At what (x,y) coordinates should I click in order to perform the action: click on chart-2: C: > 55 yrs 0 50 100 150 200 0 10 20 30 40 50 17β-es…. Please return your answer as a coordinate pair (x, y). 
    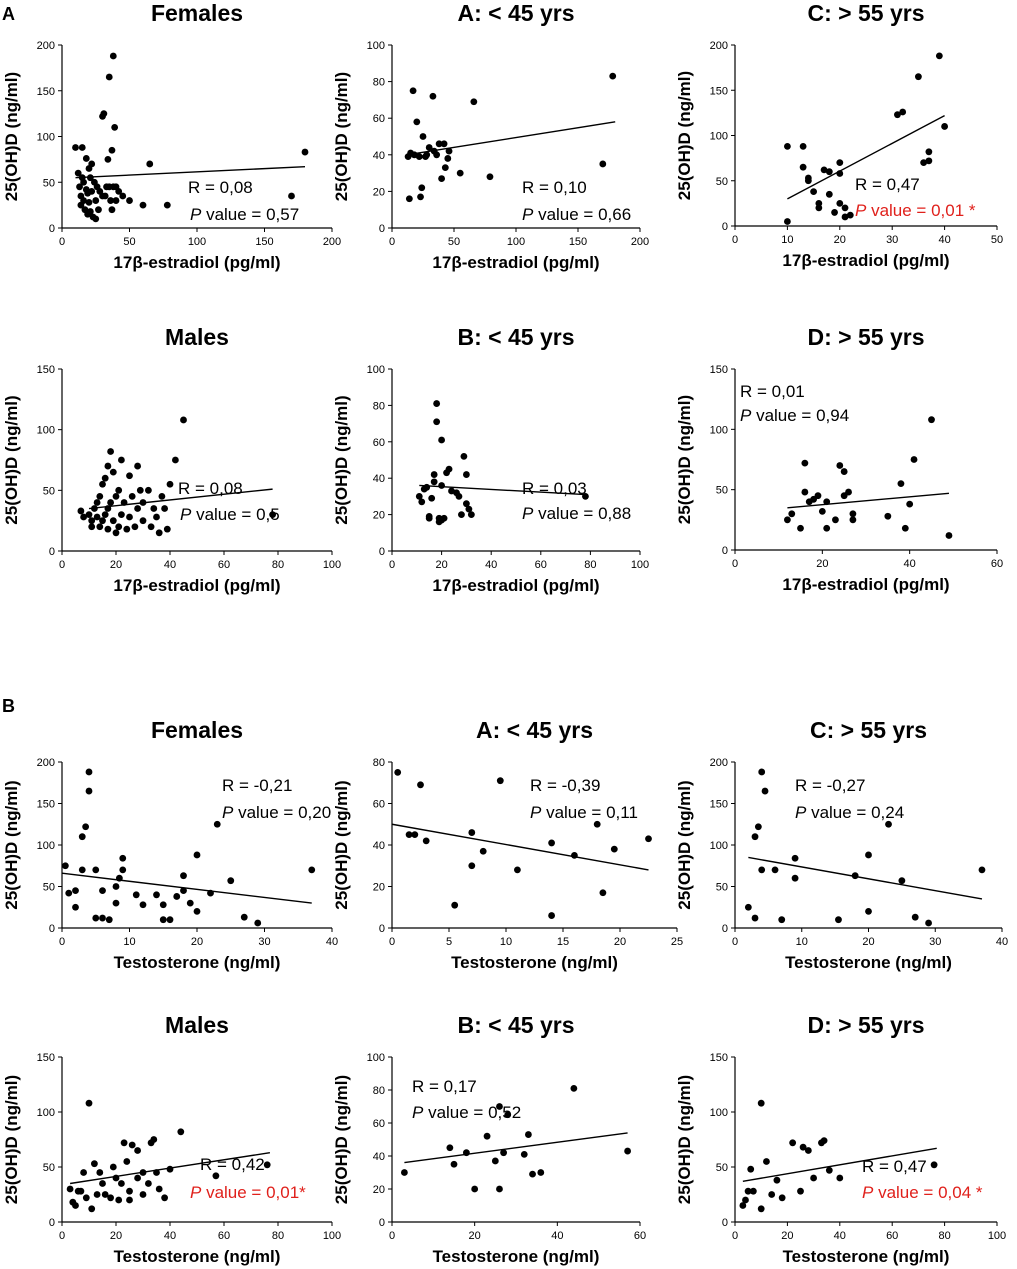
    Looking at the image, I should click on (839, 135).